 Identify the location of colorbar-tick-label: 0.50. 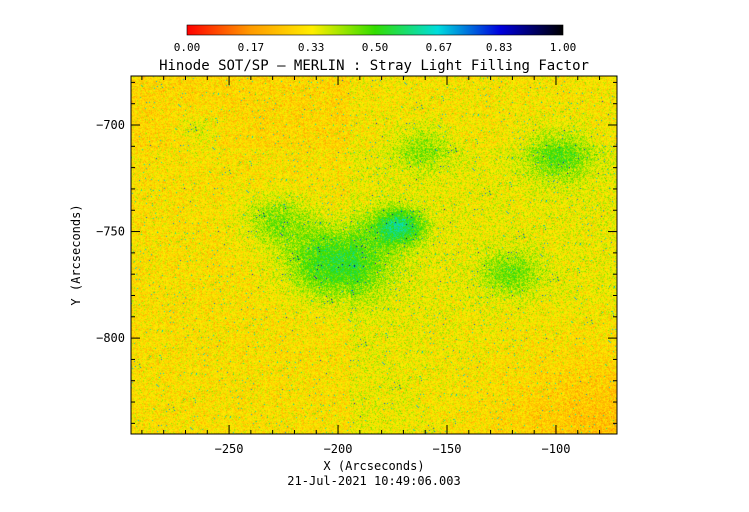
(375, 47).